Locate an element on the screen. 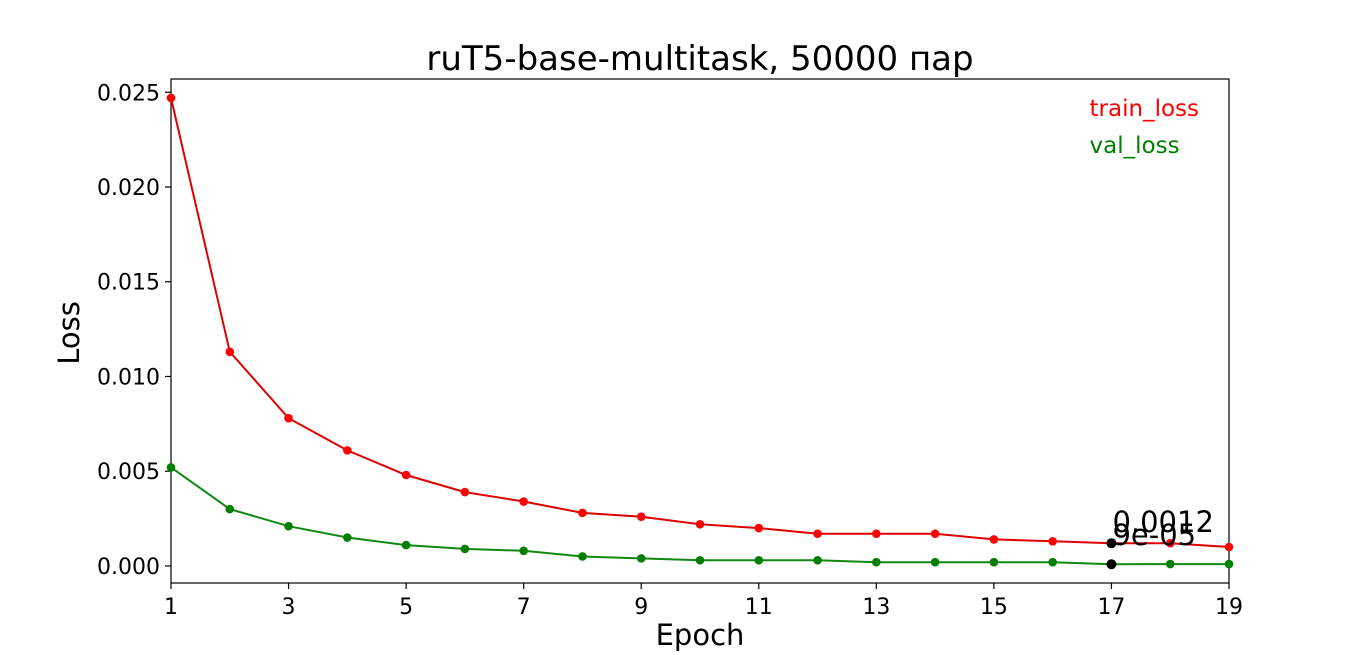 The height and width of the screenshot is (655, 1366). y-tick-label: 0.005 is located at coordinates (128, 472).